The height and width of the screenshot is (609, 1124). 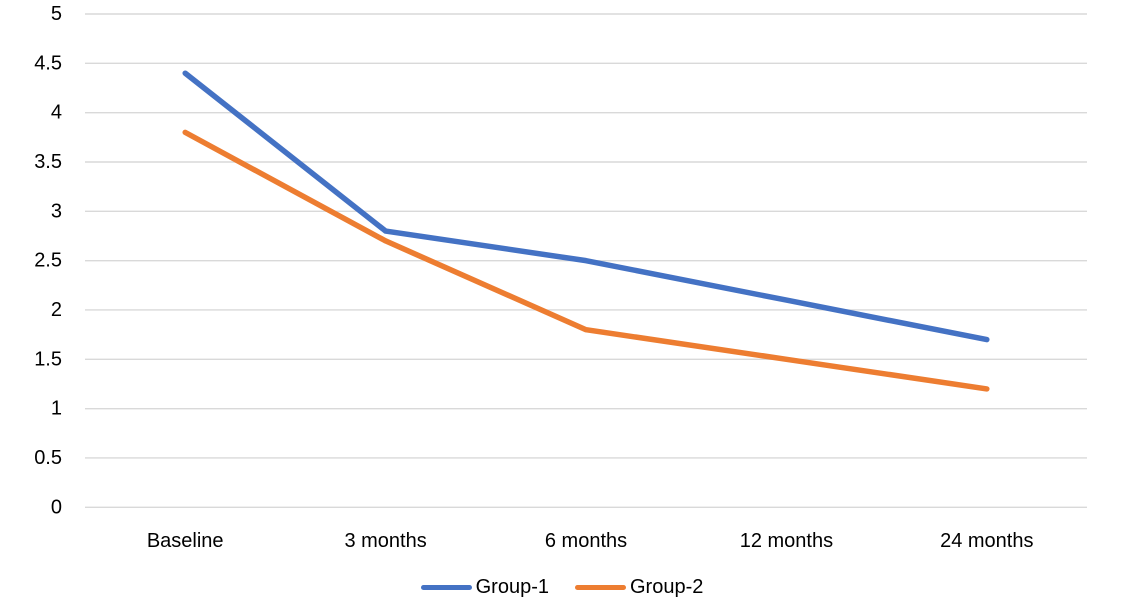 I want to click on y-axis-tick-label: 1.5, so click(x=48, y=359).